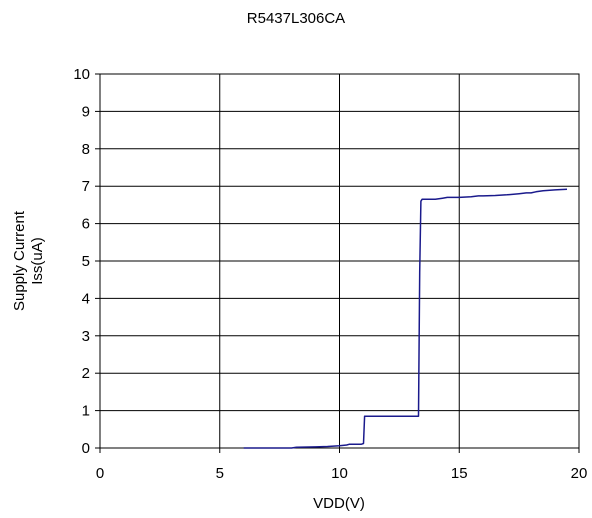  I want to click on y-axis-title: Supply Current Iss(uA), so click(28, 260).